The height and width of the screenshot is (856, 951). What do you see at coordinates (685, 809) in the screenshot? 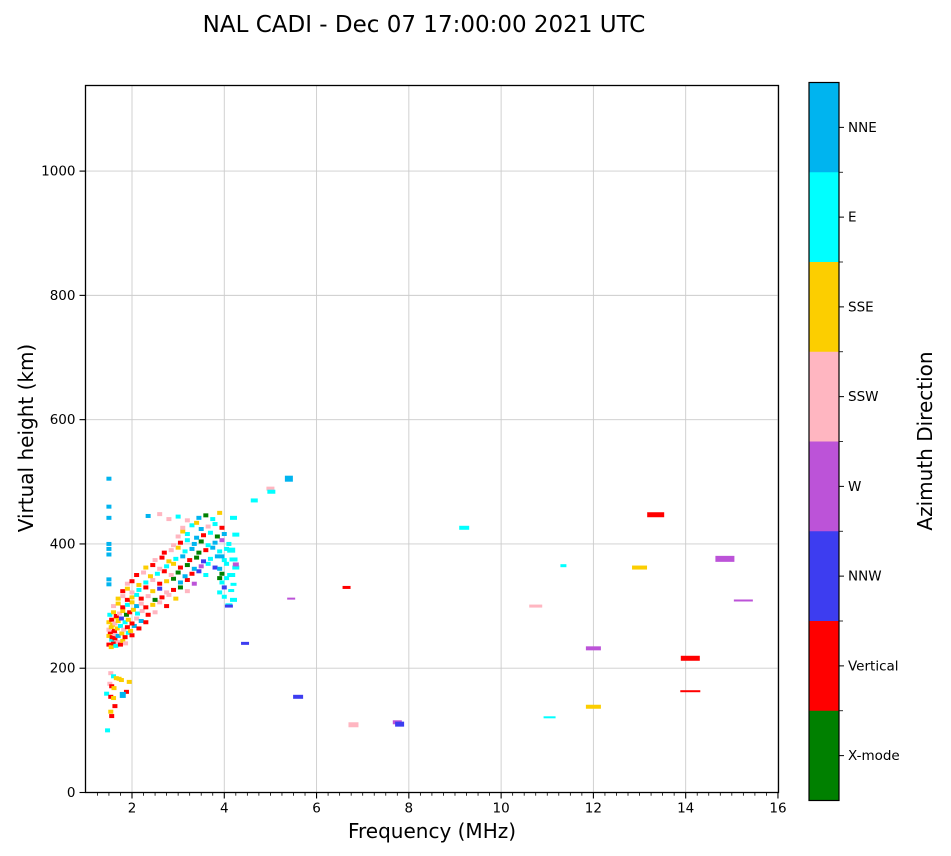
I see `x-tick-label: 14` at bounding box center [685, 809].